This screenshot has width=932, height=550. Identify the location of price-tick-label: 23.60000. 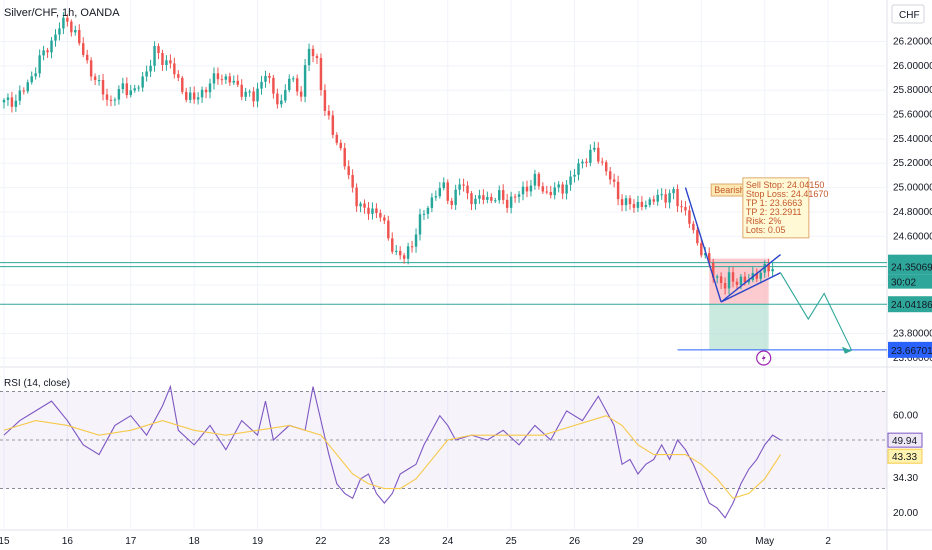
(912, 358).